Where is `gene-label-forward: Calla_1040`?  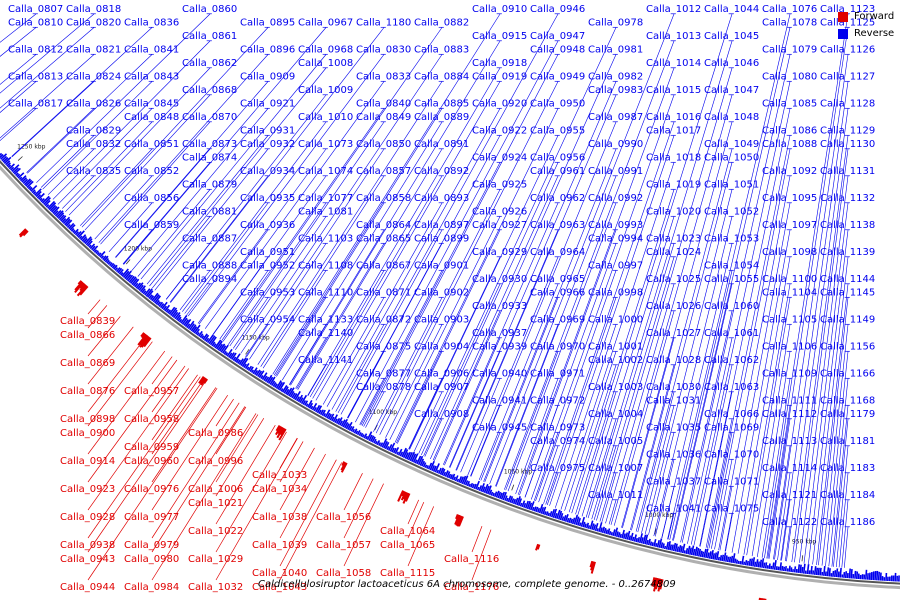
gene-label-forward: Calla_1040 is located at coordinates (279, 573).